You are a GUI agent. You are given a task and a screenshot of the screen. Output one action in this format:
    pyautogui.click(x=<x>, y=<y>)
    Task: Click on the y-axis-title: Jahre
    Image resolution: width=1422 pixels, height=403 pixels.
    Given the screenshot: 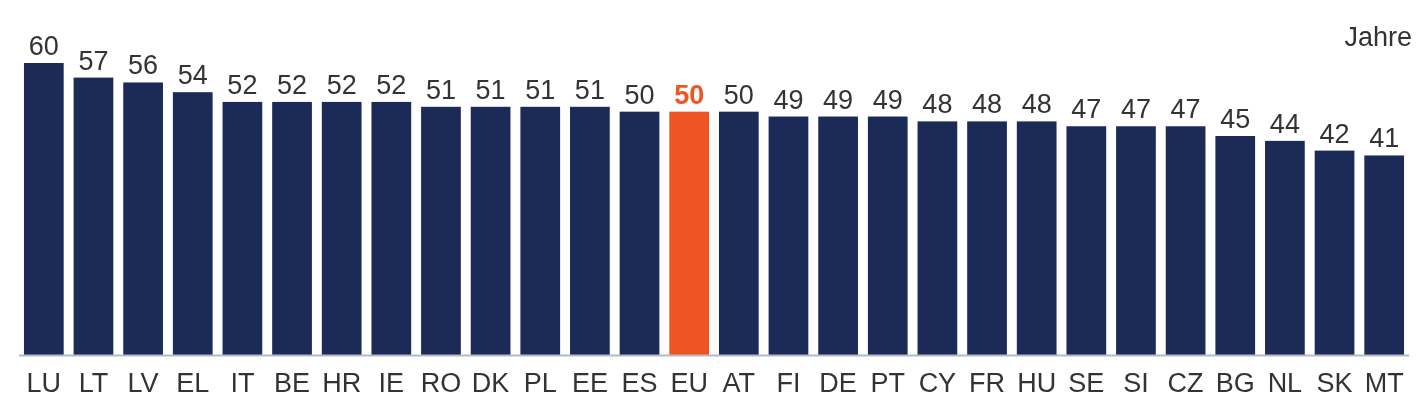 What is the action you would take?
    pyautogui.click(x=1378, y=37)
    